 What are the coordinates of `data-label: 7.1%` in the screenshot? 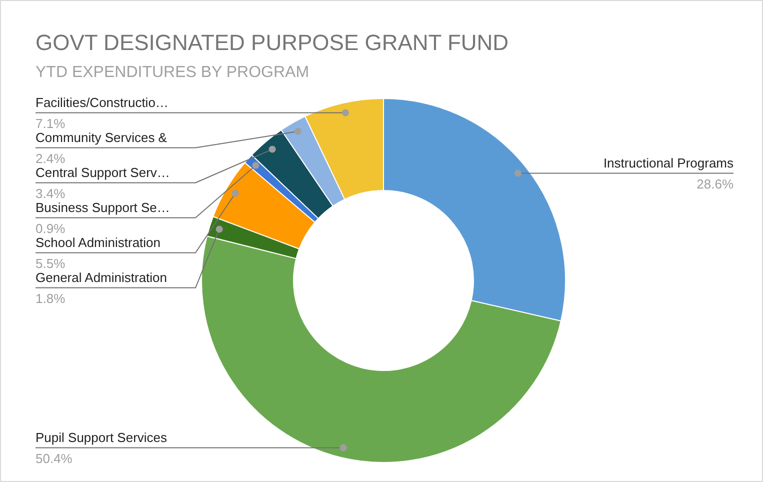 It's located at (51, 123).